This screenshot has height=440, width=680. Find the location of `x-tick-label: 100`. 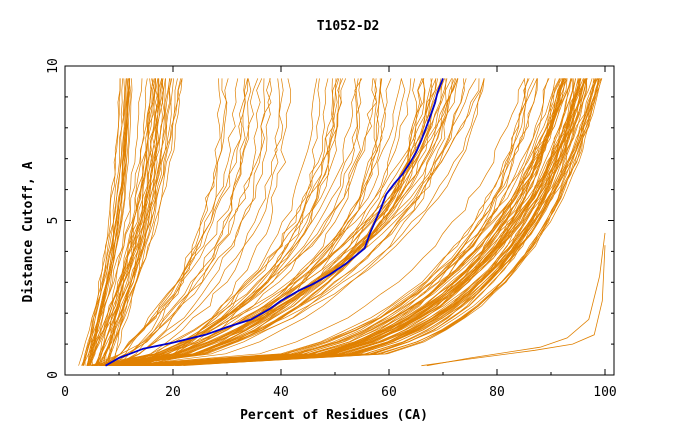

x-tick-label: 100 is located at coordinates (604, 392).